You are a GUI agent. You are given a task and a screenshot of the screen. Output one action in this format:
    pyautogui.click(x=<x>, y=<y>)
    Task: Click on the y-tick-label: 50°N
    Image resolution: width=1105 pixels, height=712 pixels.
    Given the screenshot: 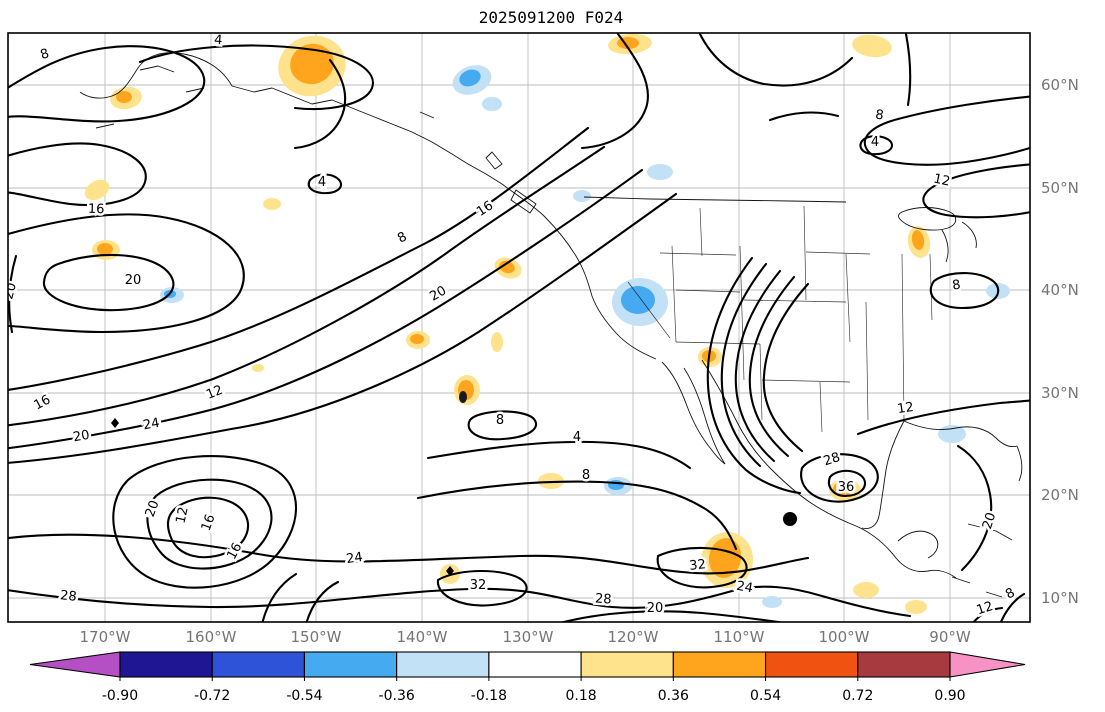 What is the action you would take?
    pyautogui.click(x=1060, y=188)
    